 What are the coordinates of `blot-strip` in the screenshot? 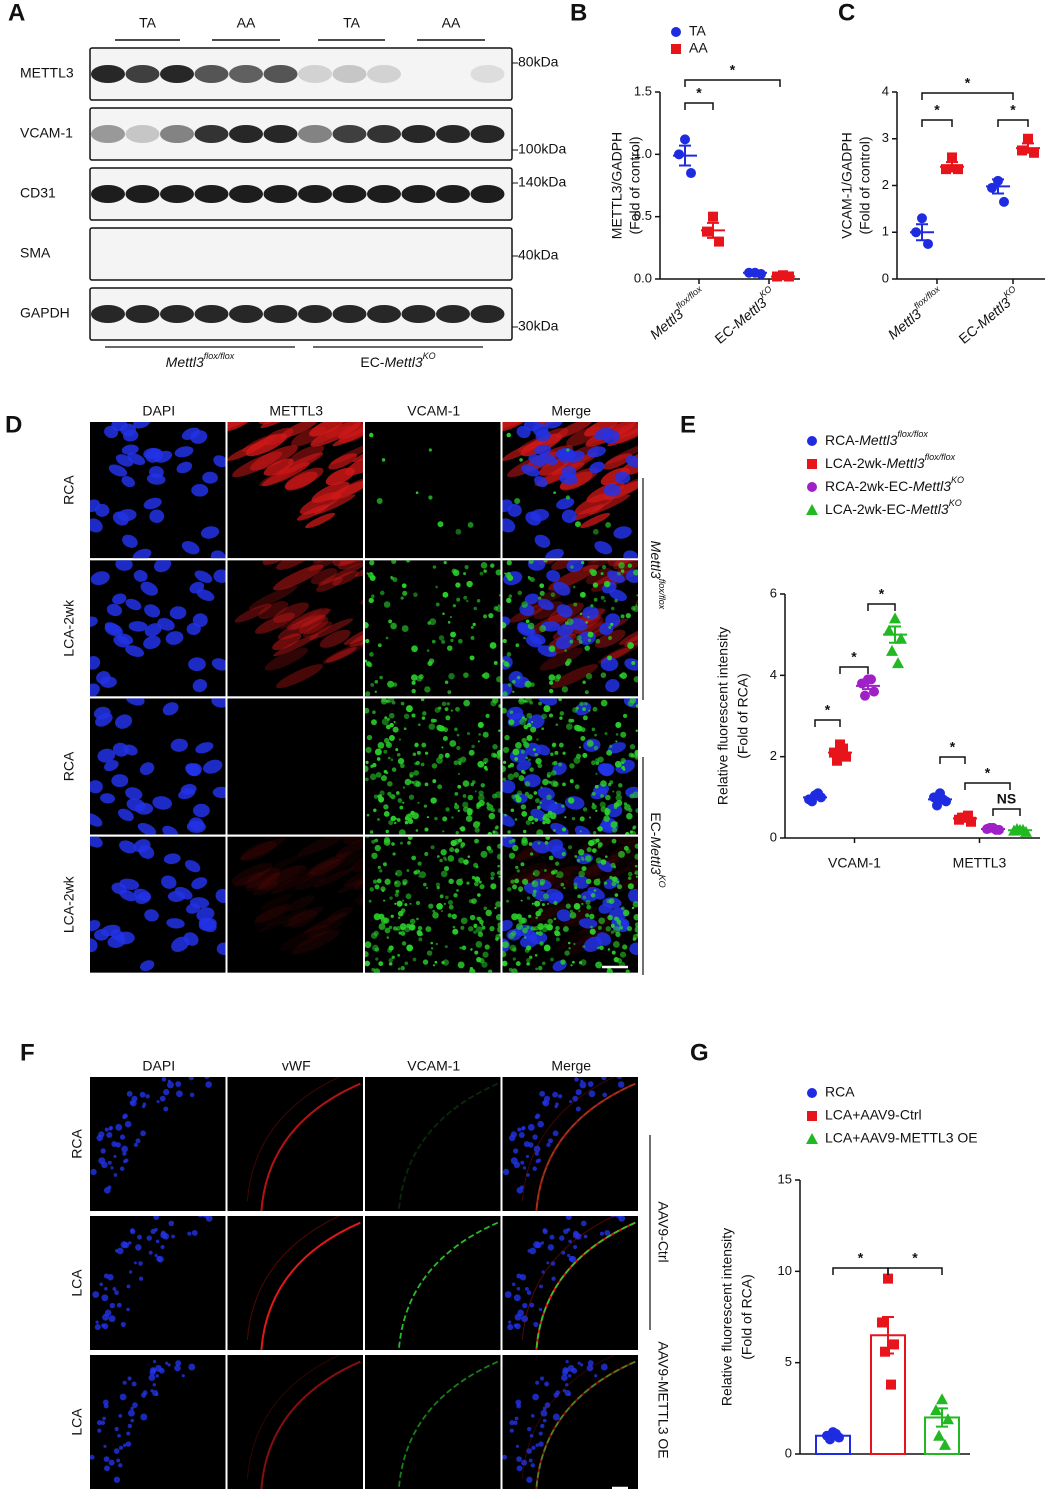 It's located at (301, 254).